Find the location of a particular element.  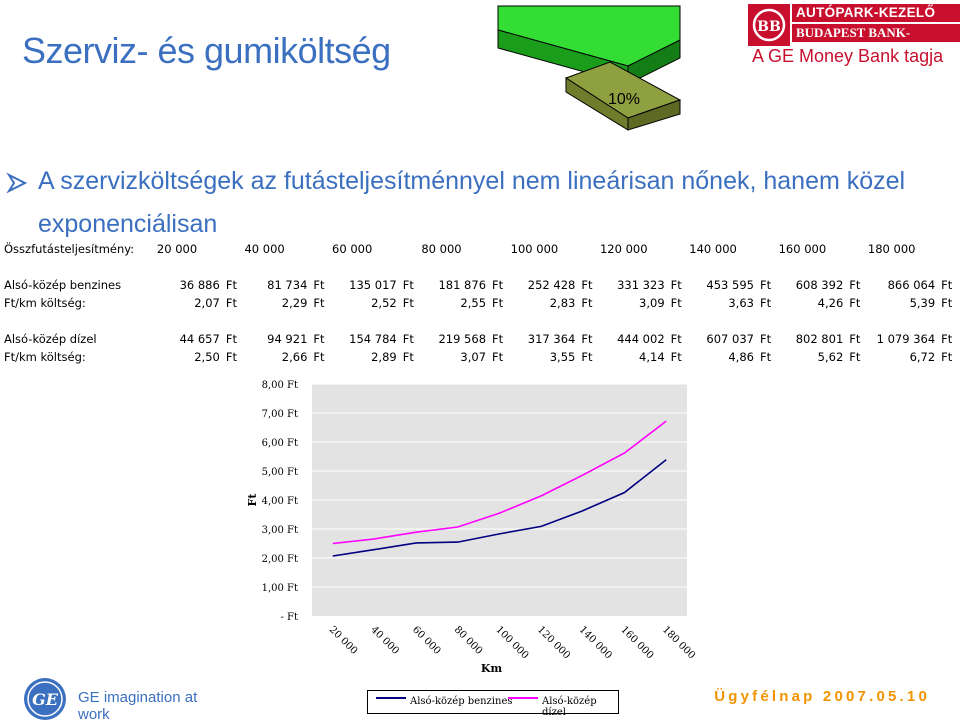

perkm-value: 3,55 is located at coordinates (562, 357).